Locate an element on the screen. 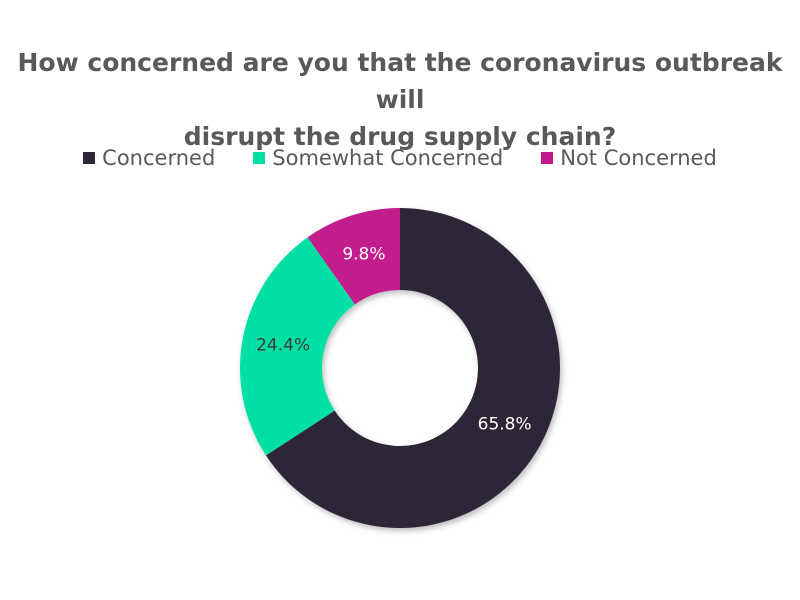  donut-slice-somewhat-concerned is located at coordinates (297, 346).